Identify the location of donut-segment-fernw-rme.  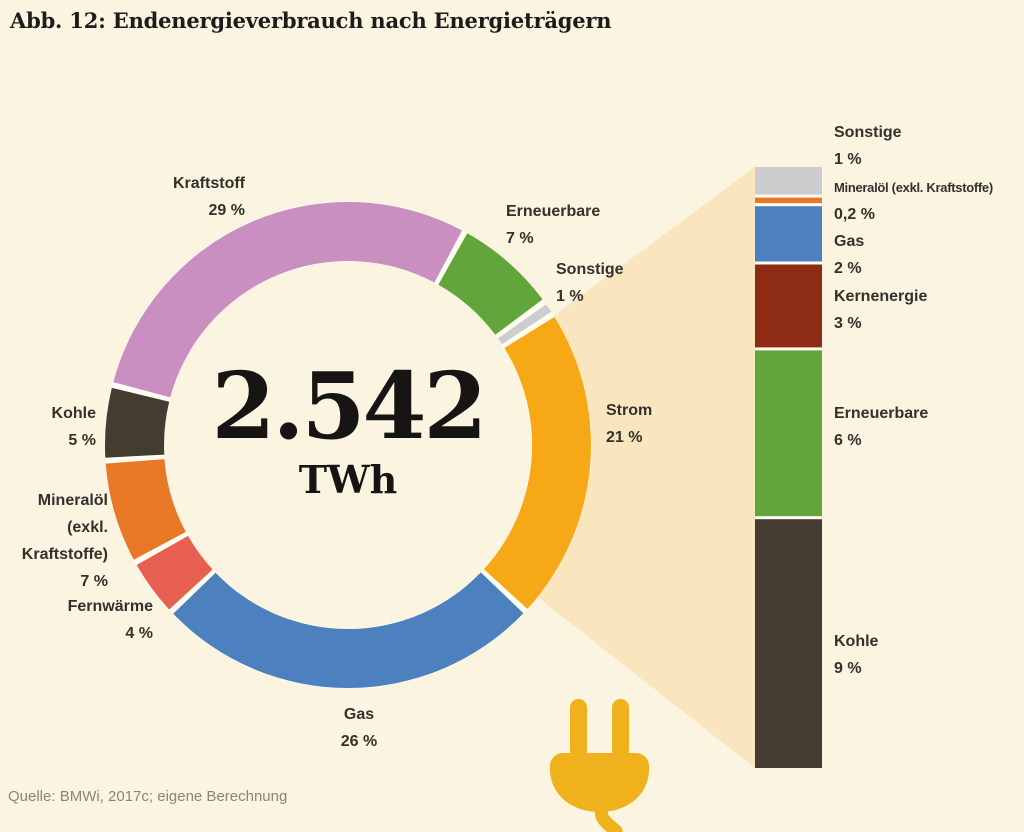
(174, 572).